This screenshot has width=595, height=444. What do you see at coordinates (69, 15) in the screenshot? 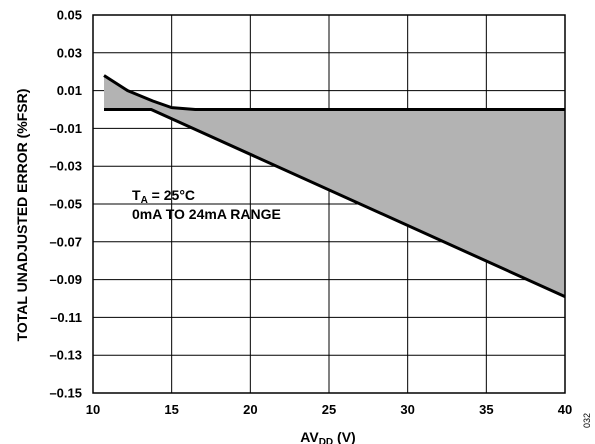
I see `y-tick-label: 0.05` at bounding box center [69, 15].